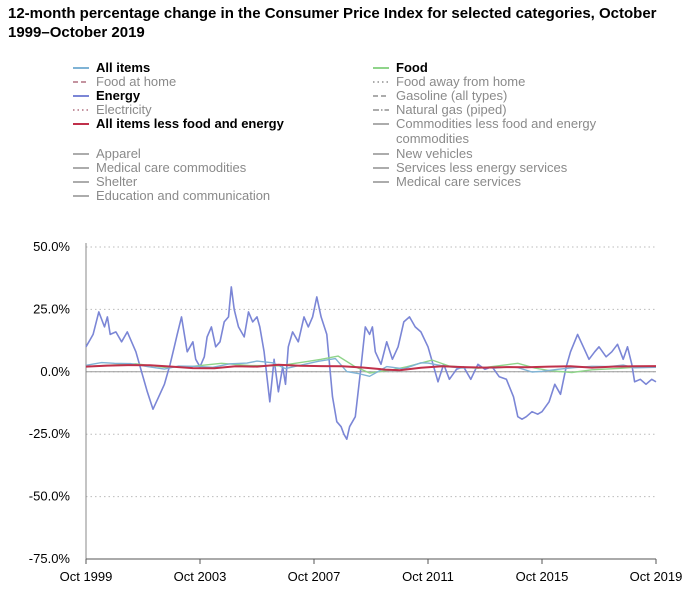  I want to click on legend-label: Medical care commodities, so click(171, 167).